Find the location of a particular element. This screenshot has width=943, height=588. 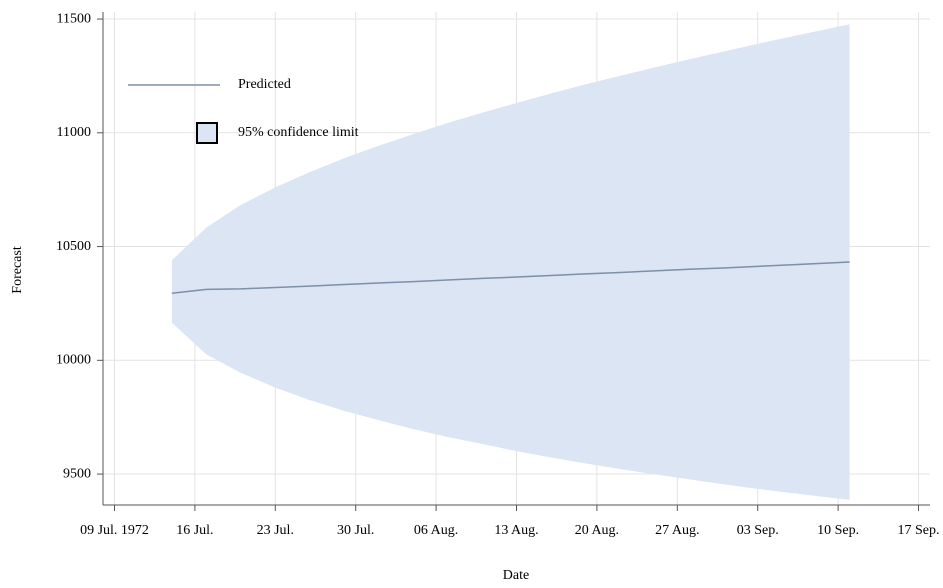

y-tick-label: 10000 is located at coordinates (73, 360).